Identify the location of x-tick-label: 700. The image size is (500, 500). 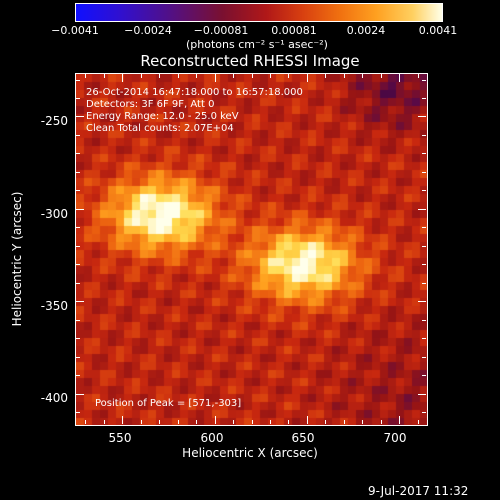
(395, 438).